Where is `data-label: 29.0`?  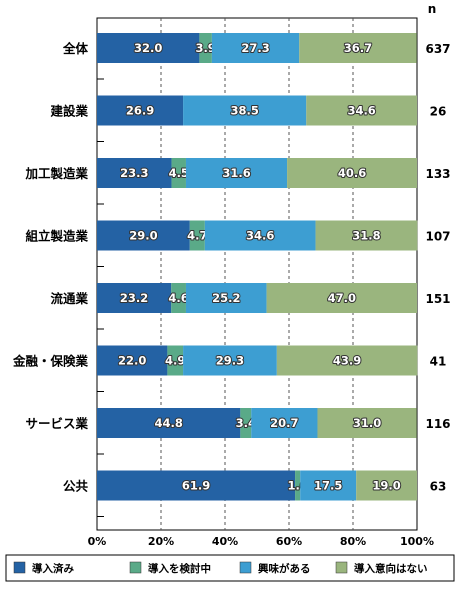
data-label: 29.0 is located at coordinates (143, 236).